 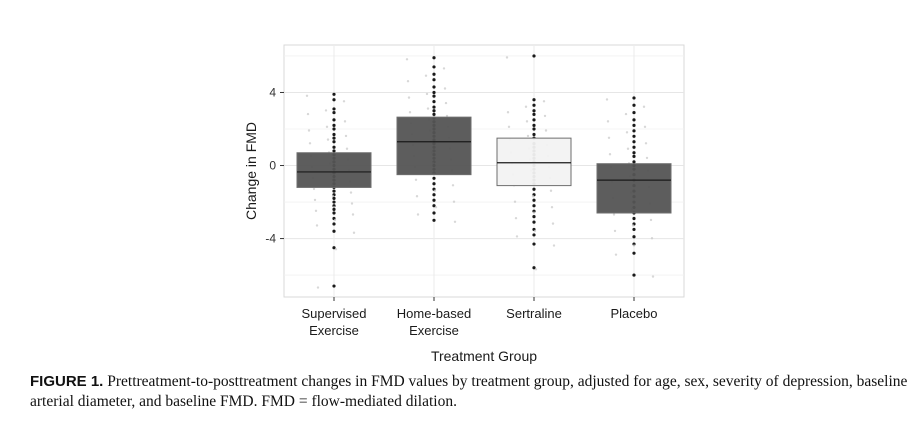 I want to click on y-tick-label: 4, so click(x=272, y=92).